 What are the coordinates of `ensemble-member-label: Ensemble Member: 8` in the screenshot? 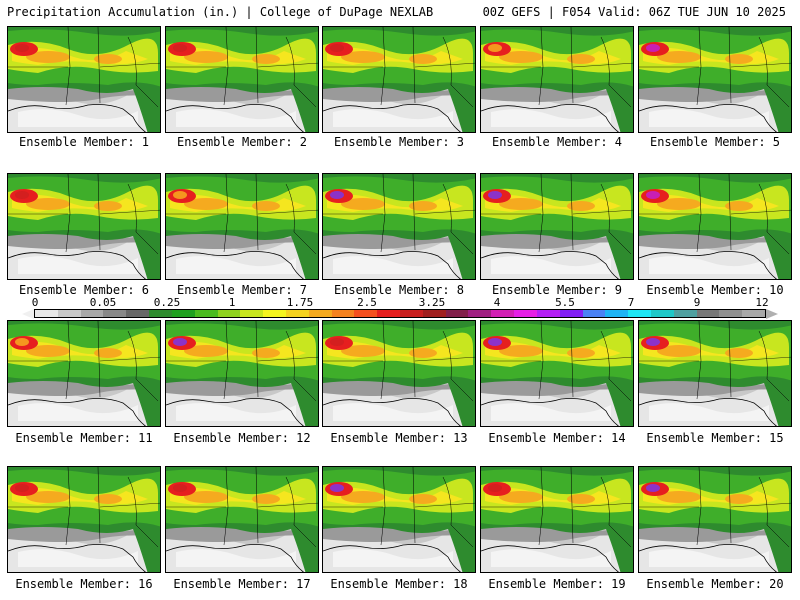 It's located at (399, 290).